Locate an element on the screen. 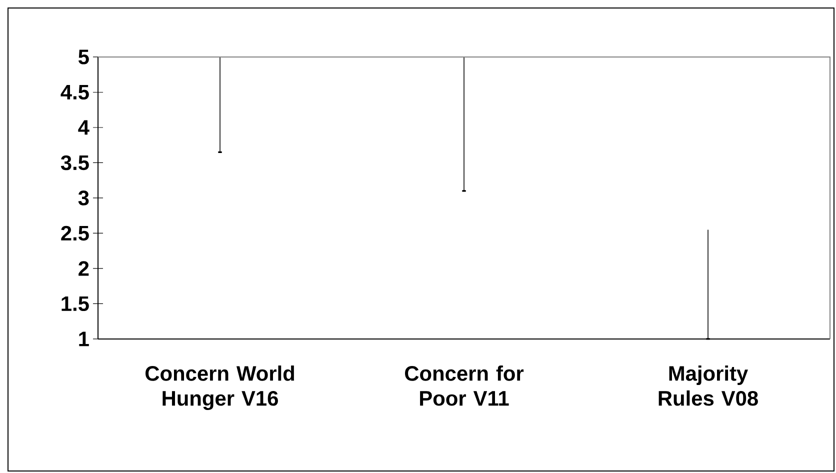 Image resolution: width=836 pixels, height=473 pixels. y-tick-label: 1.5 is located at coordinates (75, 304).